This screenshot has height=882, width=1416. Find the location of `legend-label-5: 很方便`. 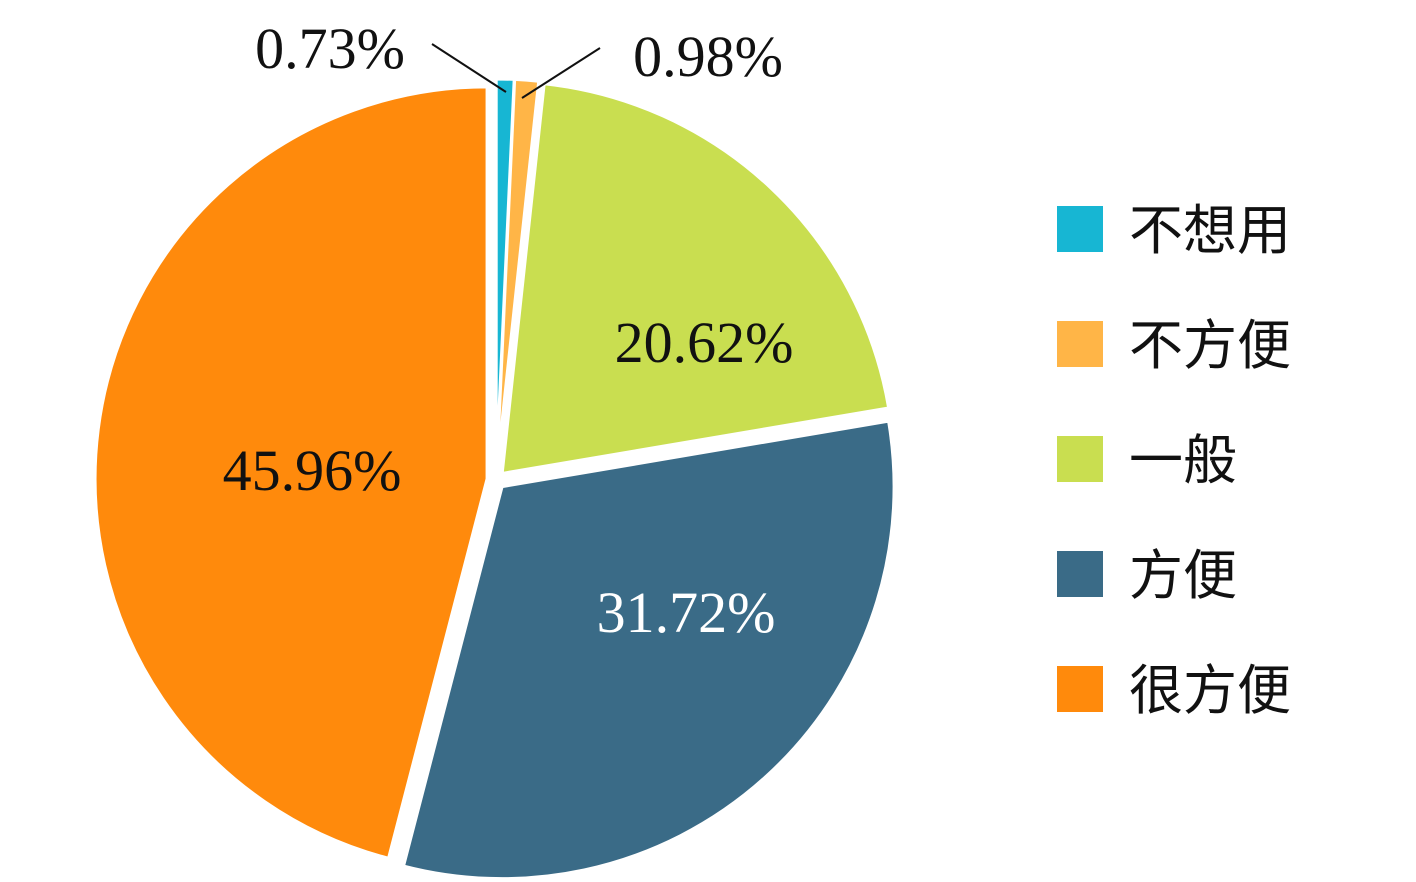

legend-label-5: 很方便 is located at coordinates (1210, 690).